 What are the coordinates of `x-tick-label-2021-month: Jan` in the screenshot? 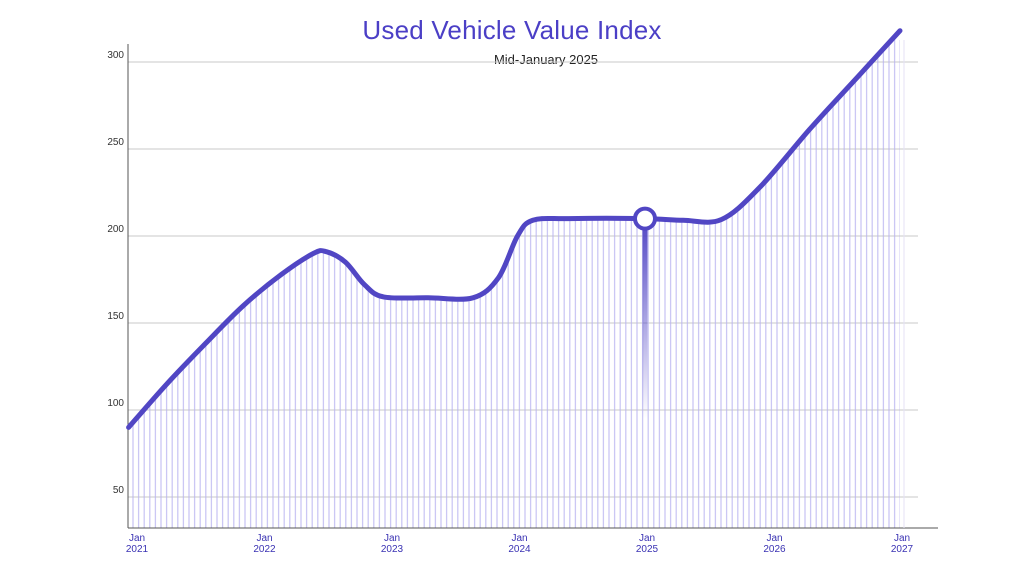 It's located at (137, 538).